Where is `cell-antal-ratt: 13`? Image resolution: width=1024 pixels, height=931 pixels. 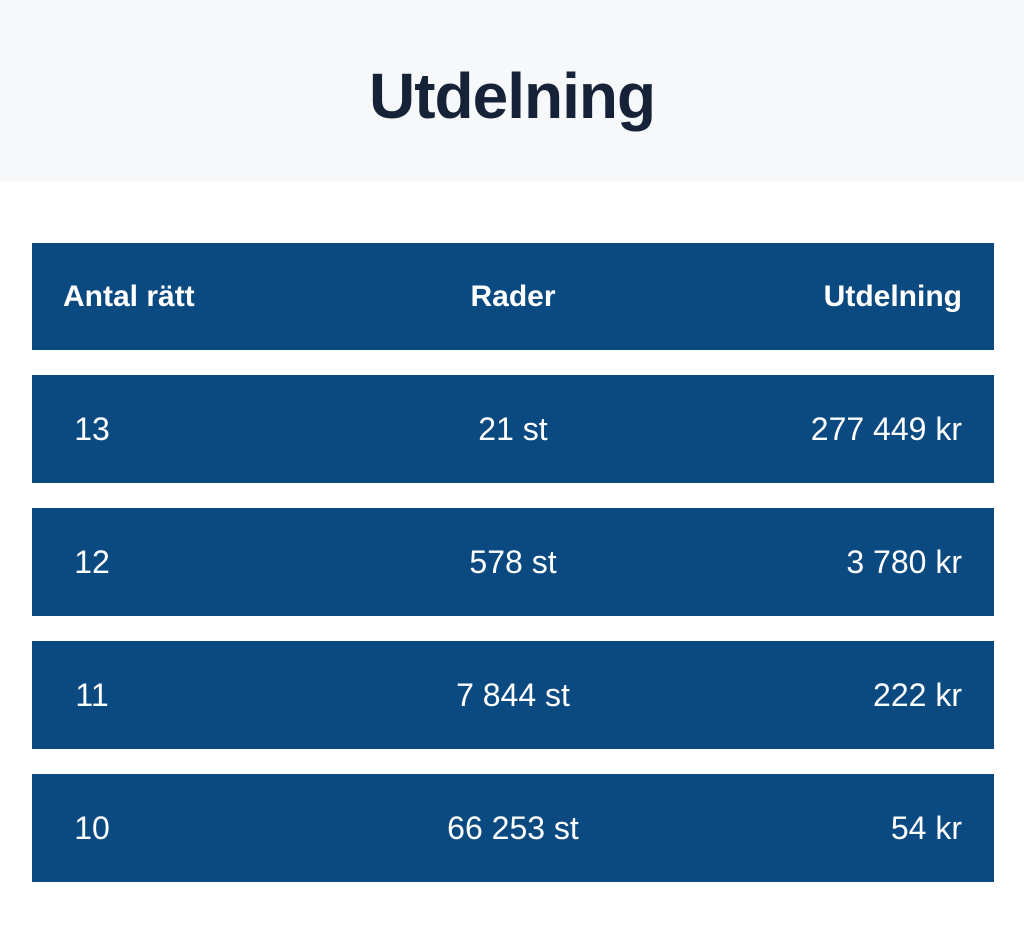 cell-antal-ratt: 13 is located at coordinates (192, 429).